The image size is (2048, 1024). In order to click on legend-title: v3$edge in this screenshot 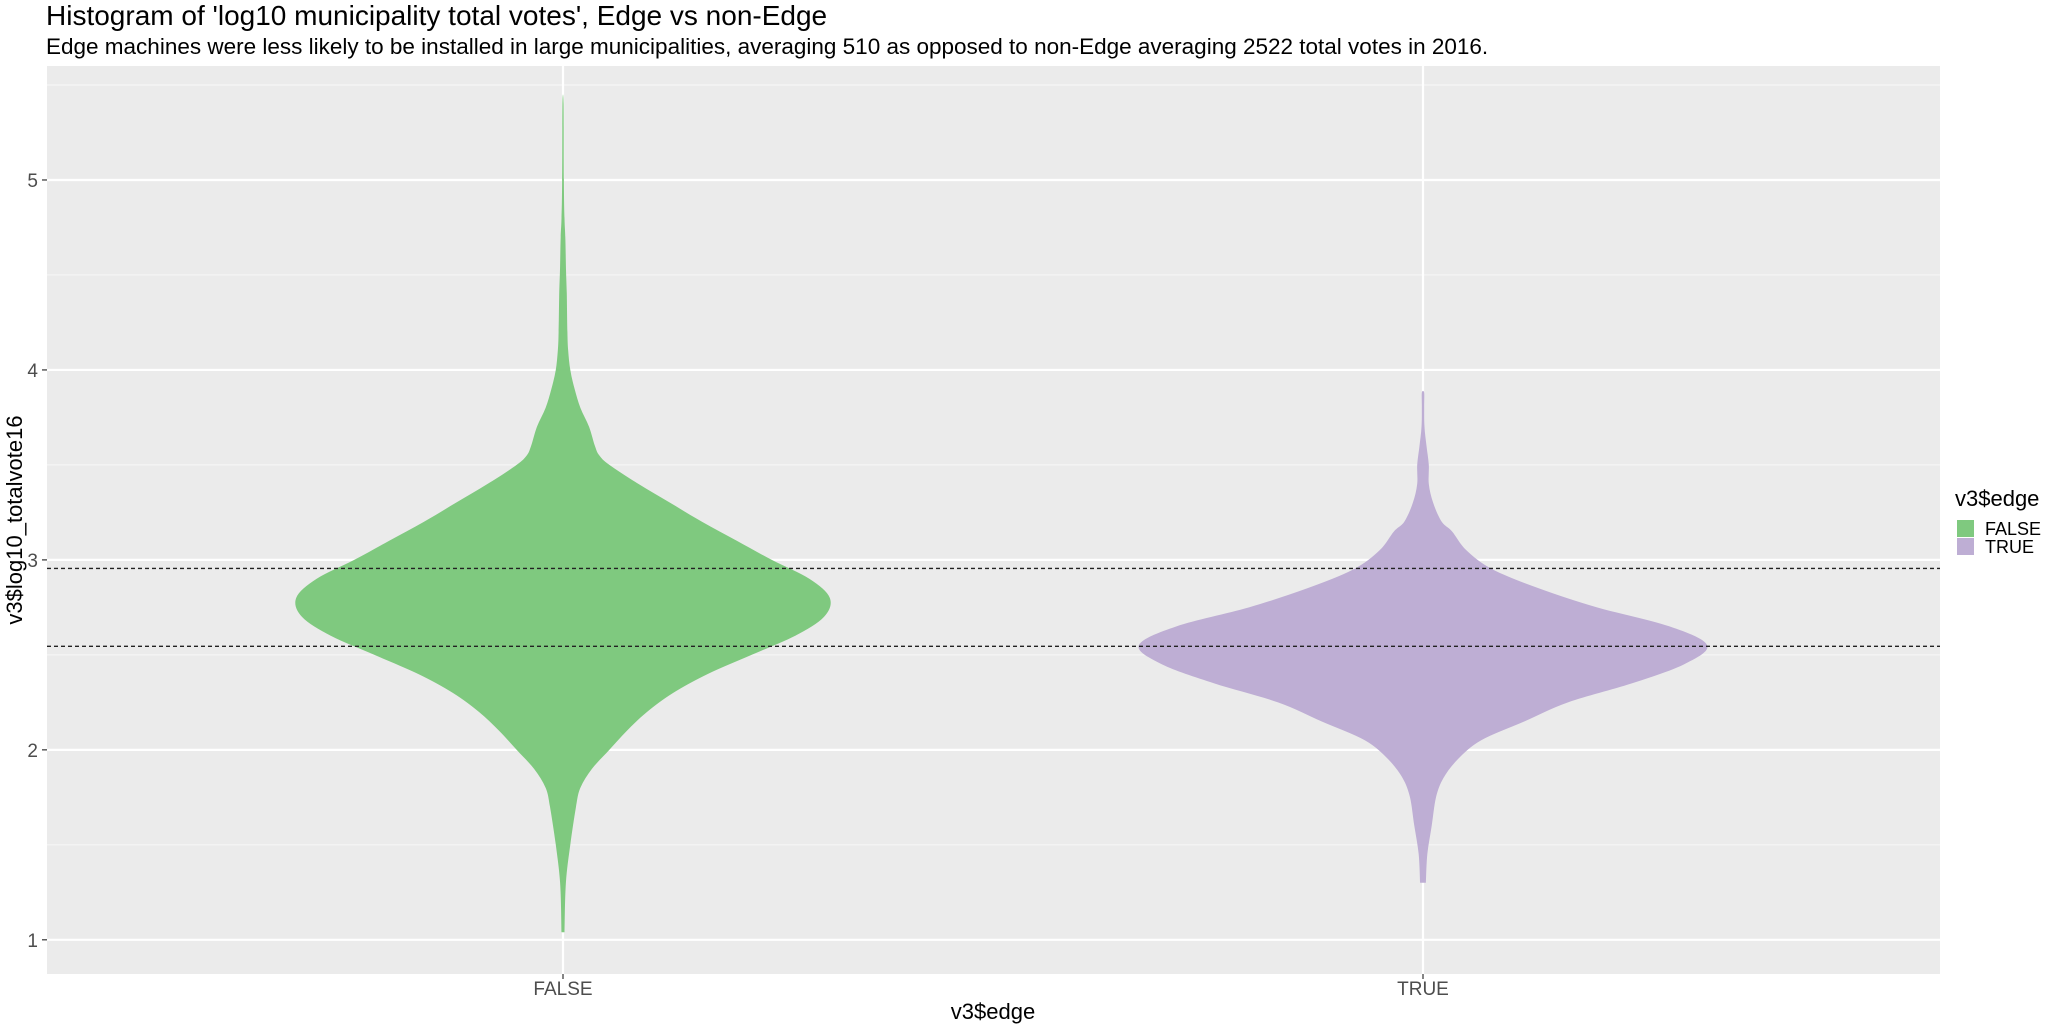, I will do `click(1997, 498)`.